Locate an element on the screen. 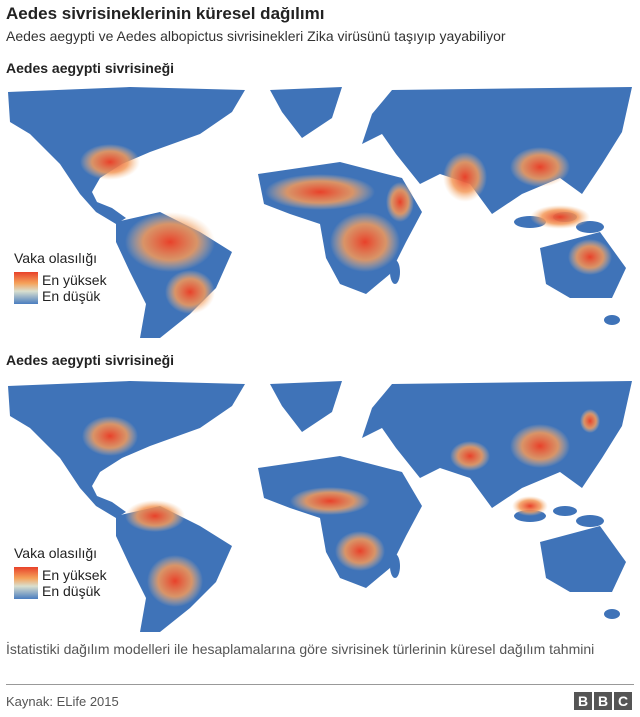 The image size is (640, 717). divider is located at coordinates (320, 684).